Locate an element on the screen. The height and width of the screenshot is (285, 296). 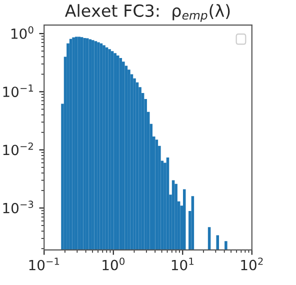
y-tick-label: 10$^{−1}$ is located at coordinates (18, 91).